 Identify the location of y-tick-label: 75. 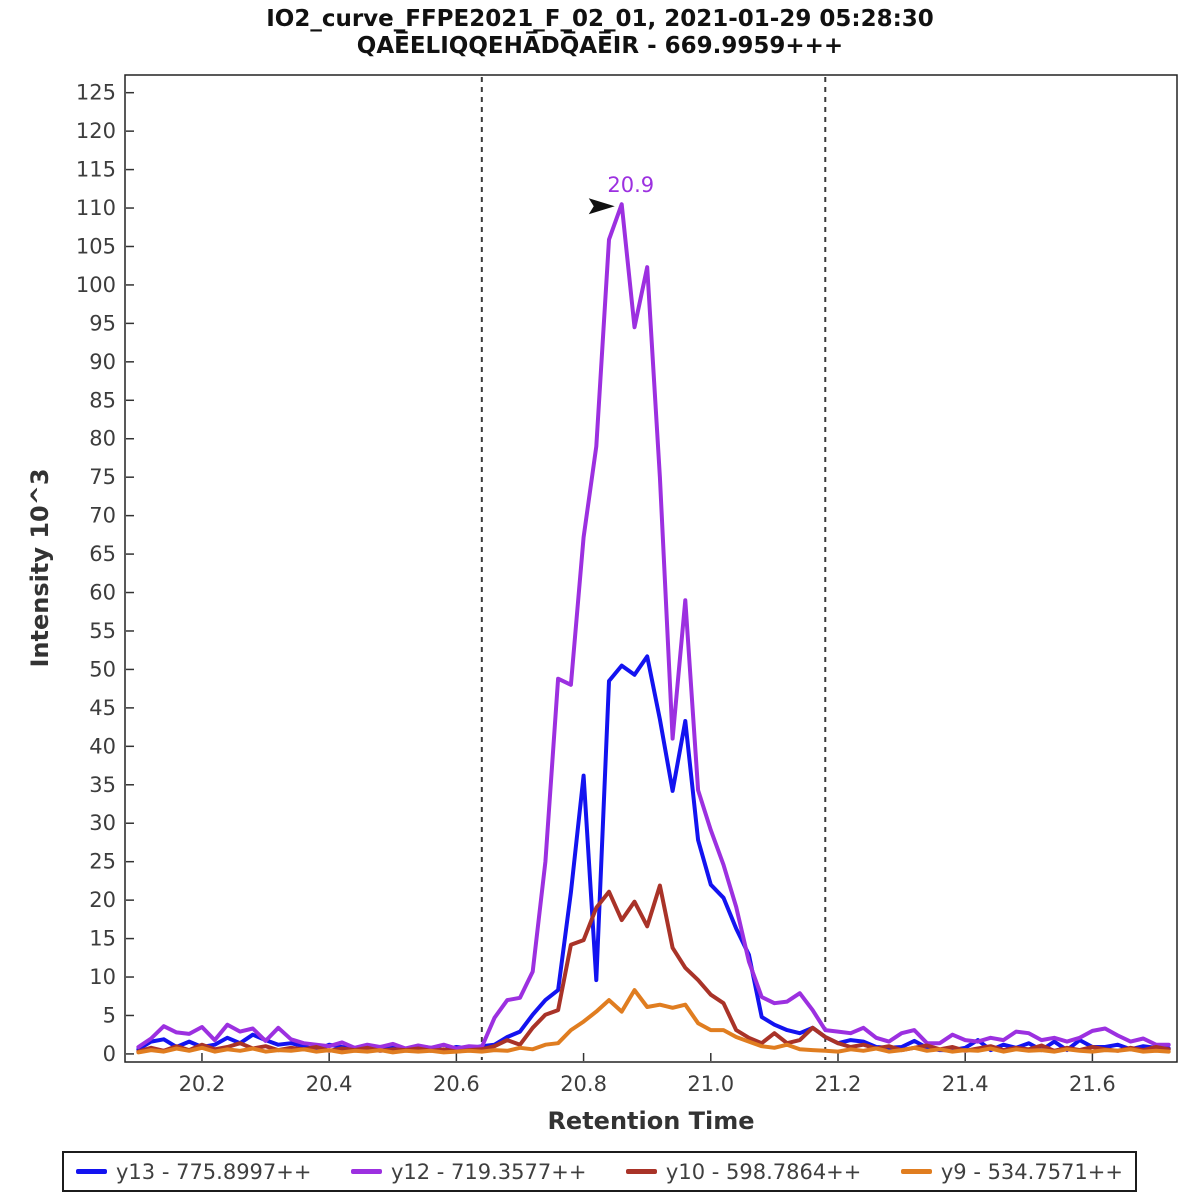
(102, 477).